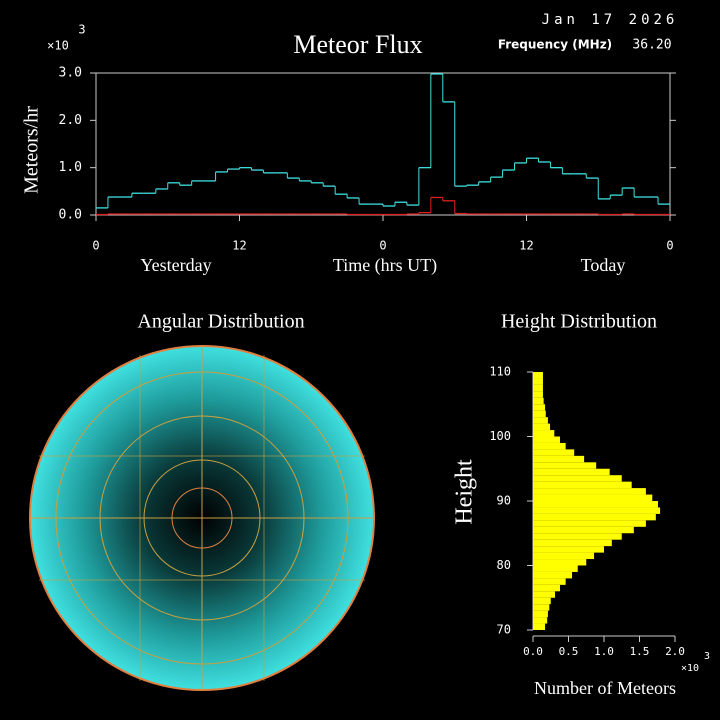 The image size is (720, 720). What do you see at coordinates (504, 501) in the screenshot?
I see `y-tick-label: 90` at bounding box center [504, 501].